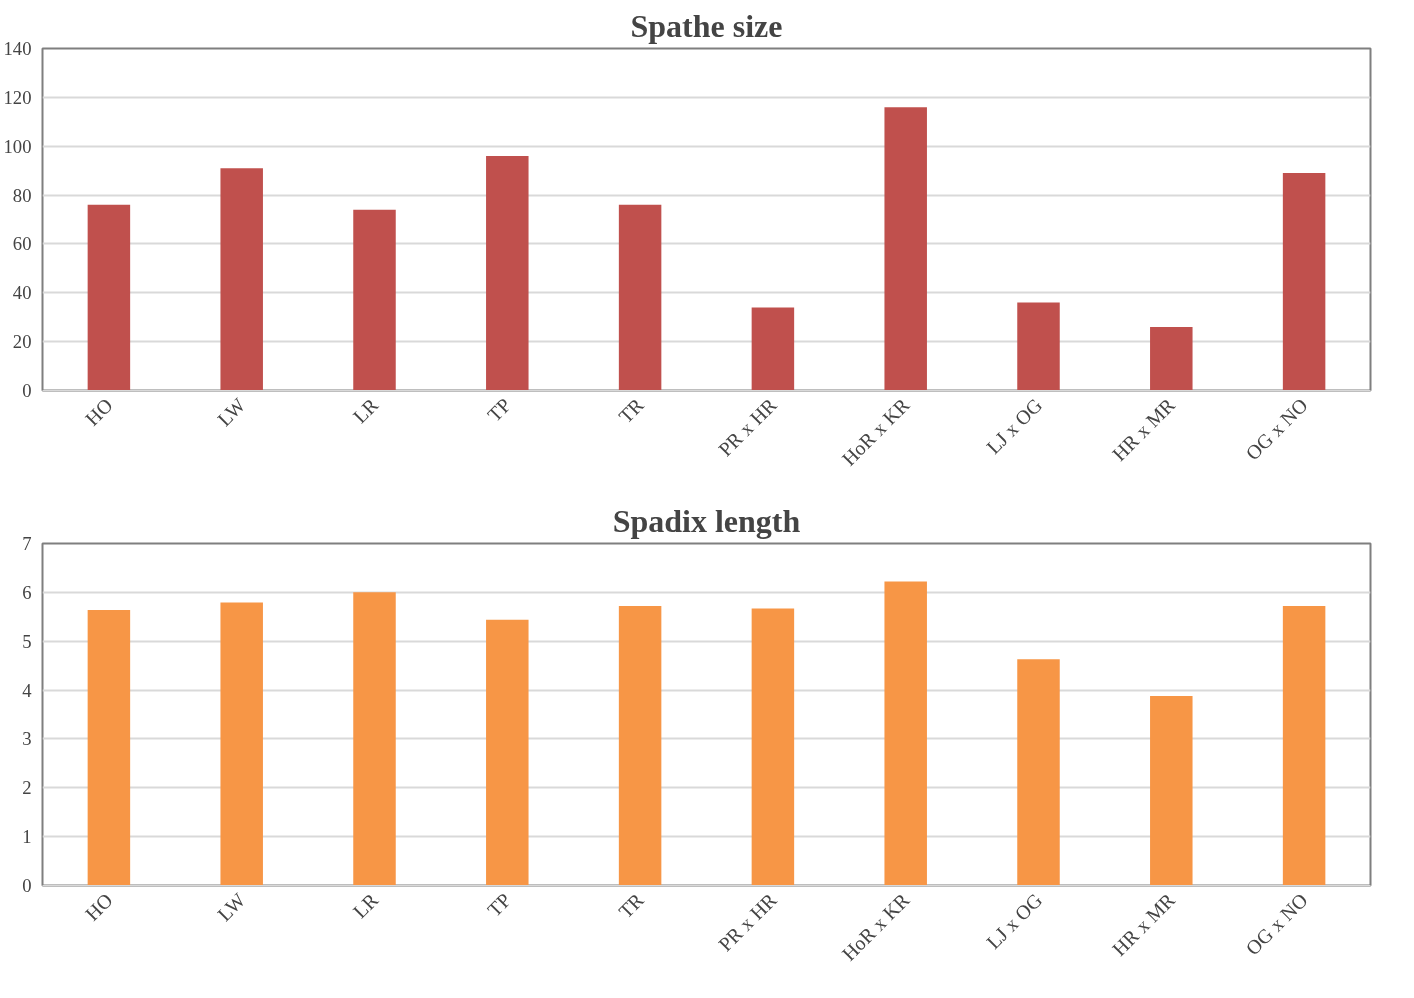  I want to click on y-tick-label: 80, so click(22, 195).